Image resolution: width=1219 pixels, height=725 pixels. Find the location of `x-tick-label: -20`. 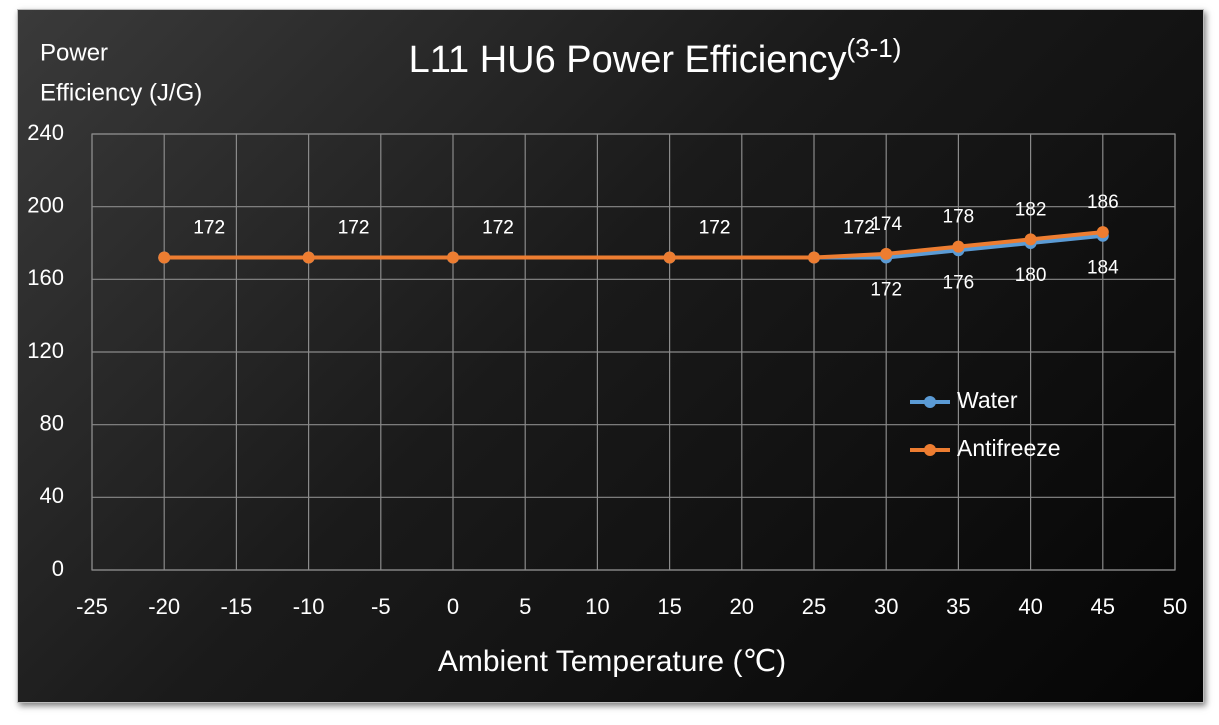

x-tick-label: -20 is located at coordinates (164, 606).